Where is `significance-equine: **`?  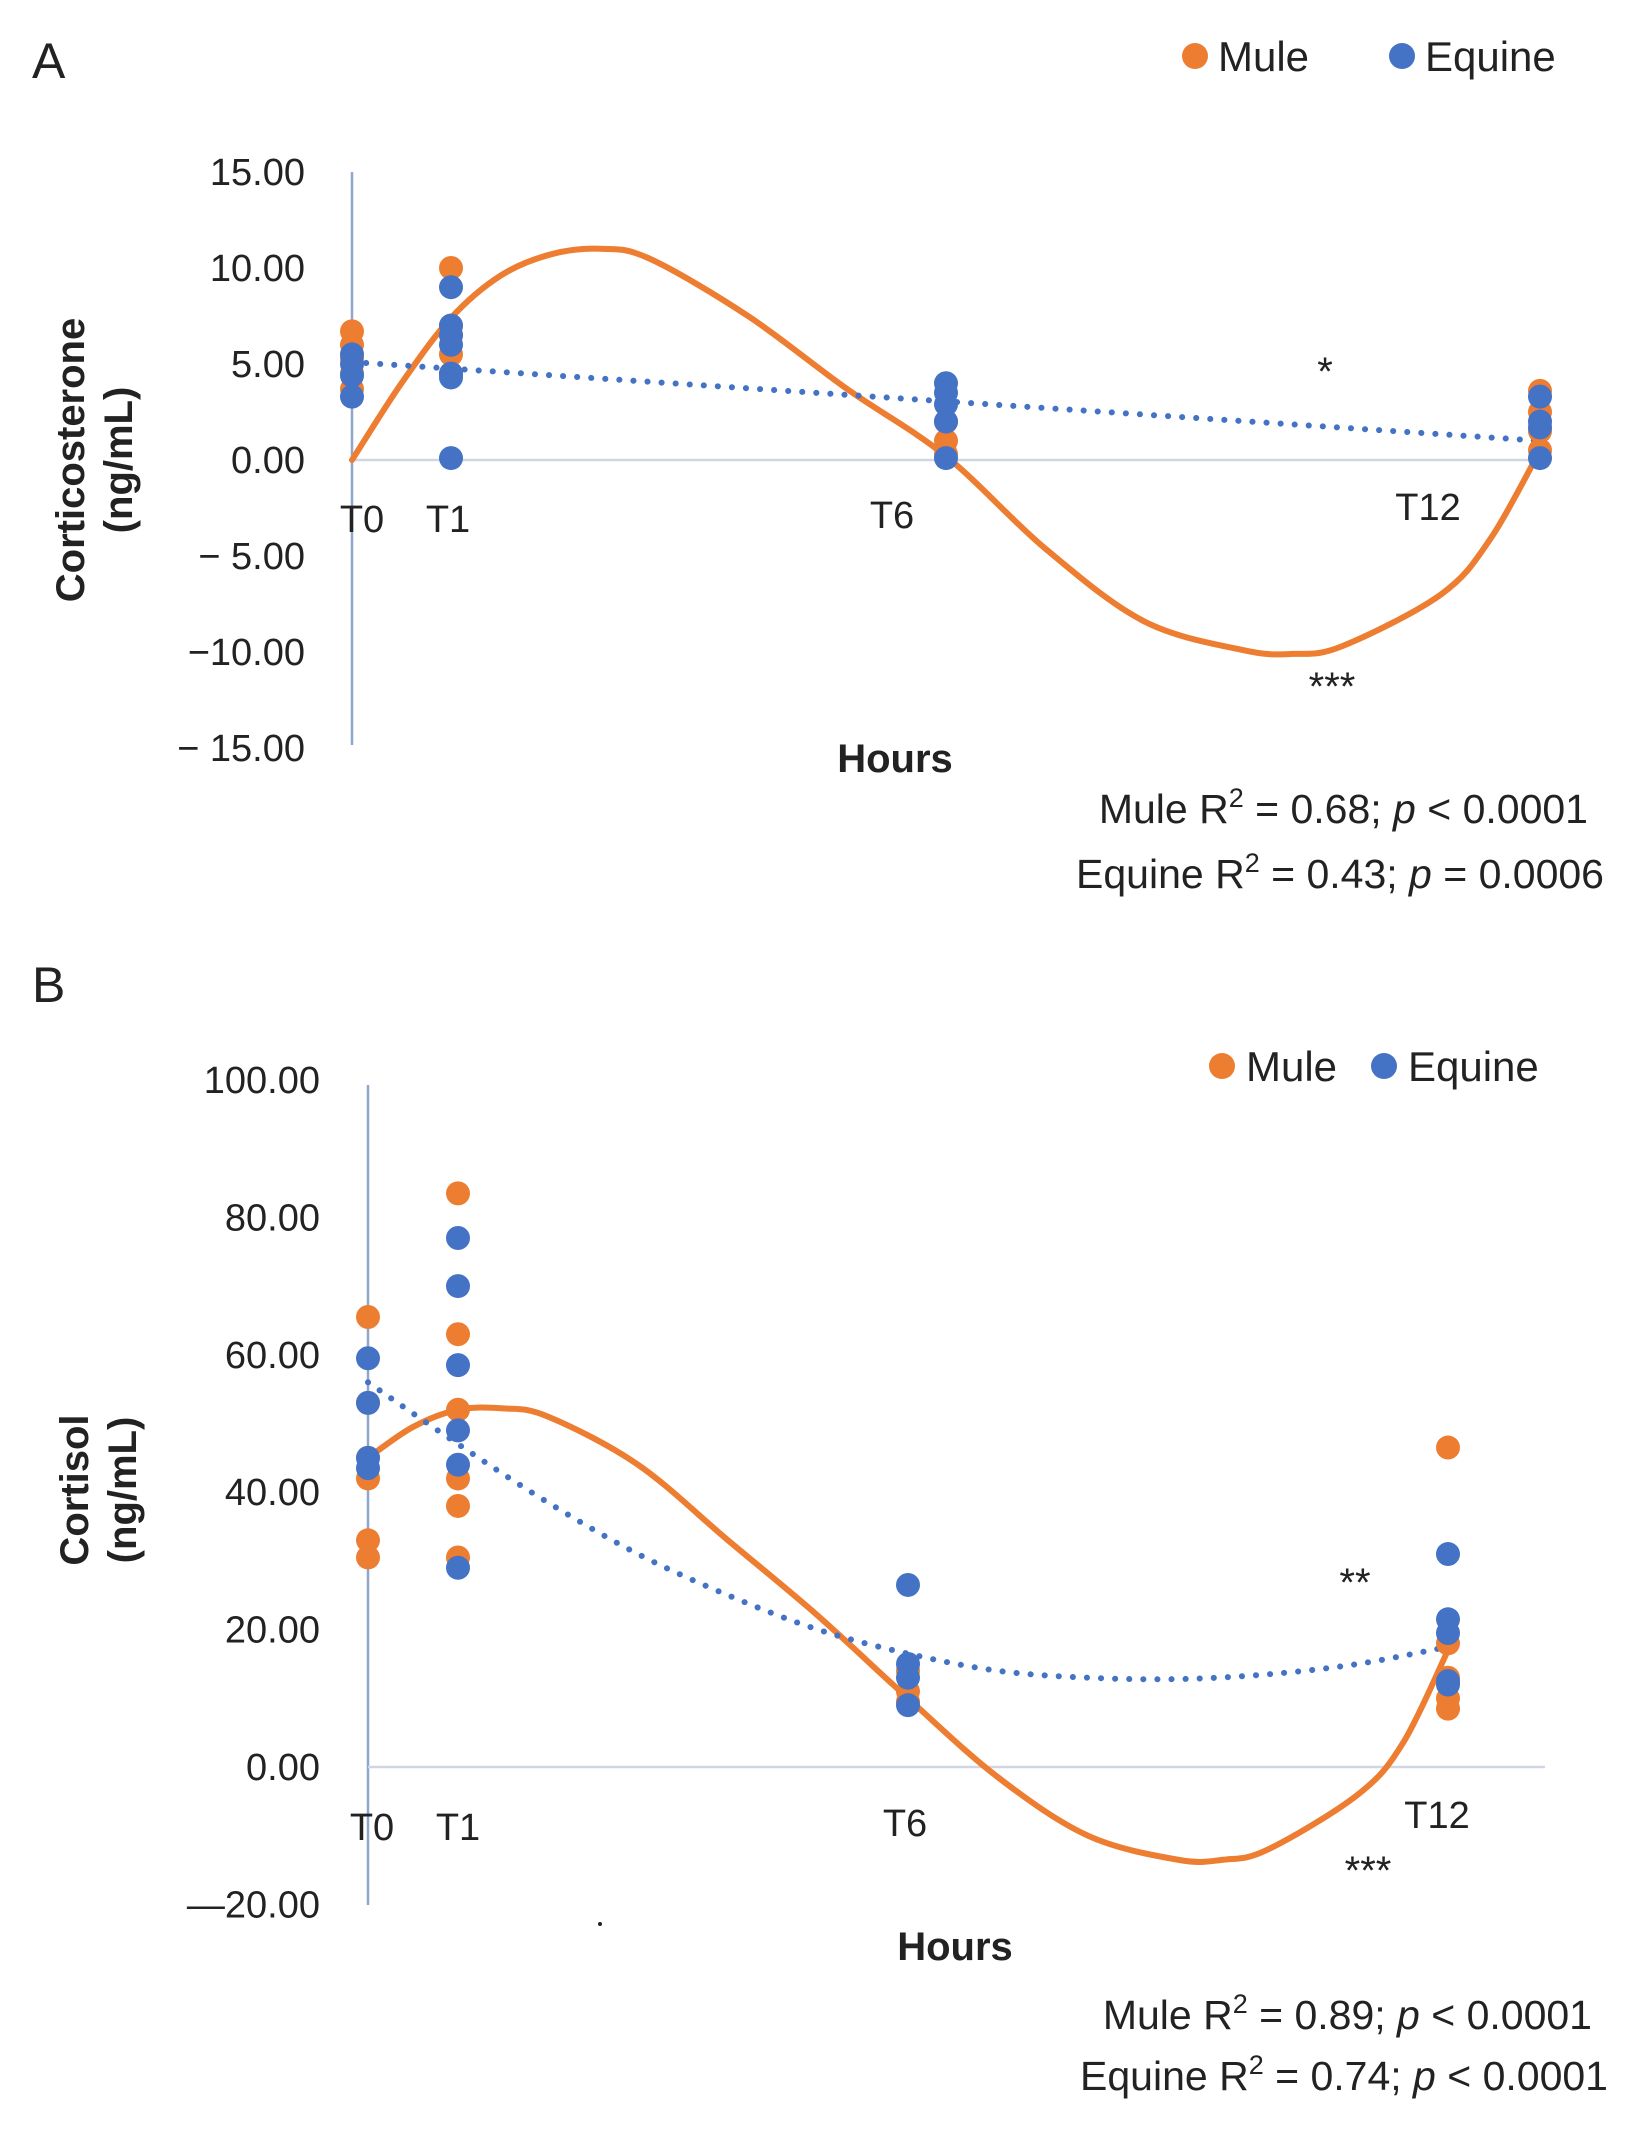
significance-equine: ** is located at coordinates (1354, 1583).